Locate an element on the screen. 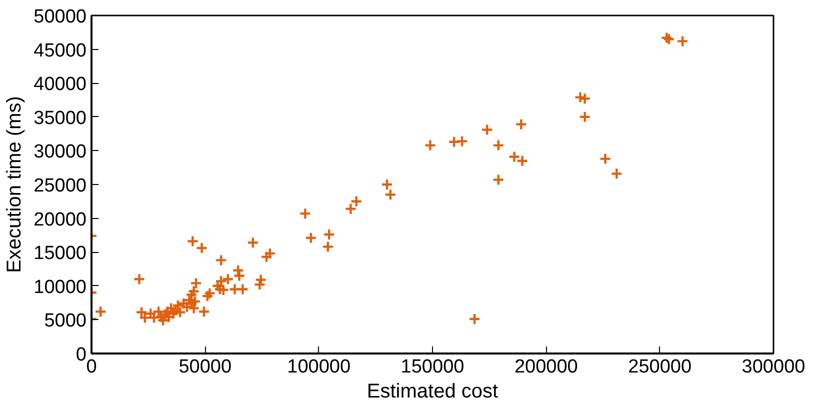 This screenshot has height=405, width=818. x-tick-label: 300000 is located at coordinates (774, 367).